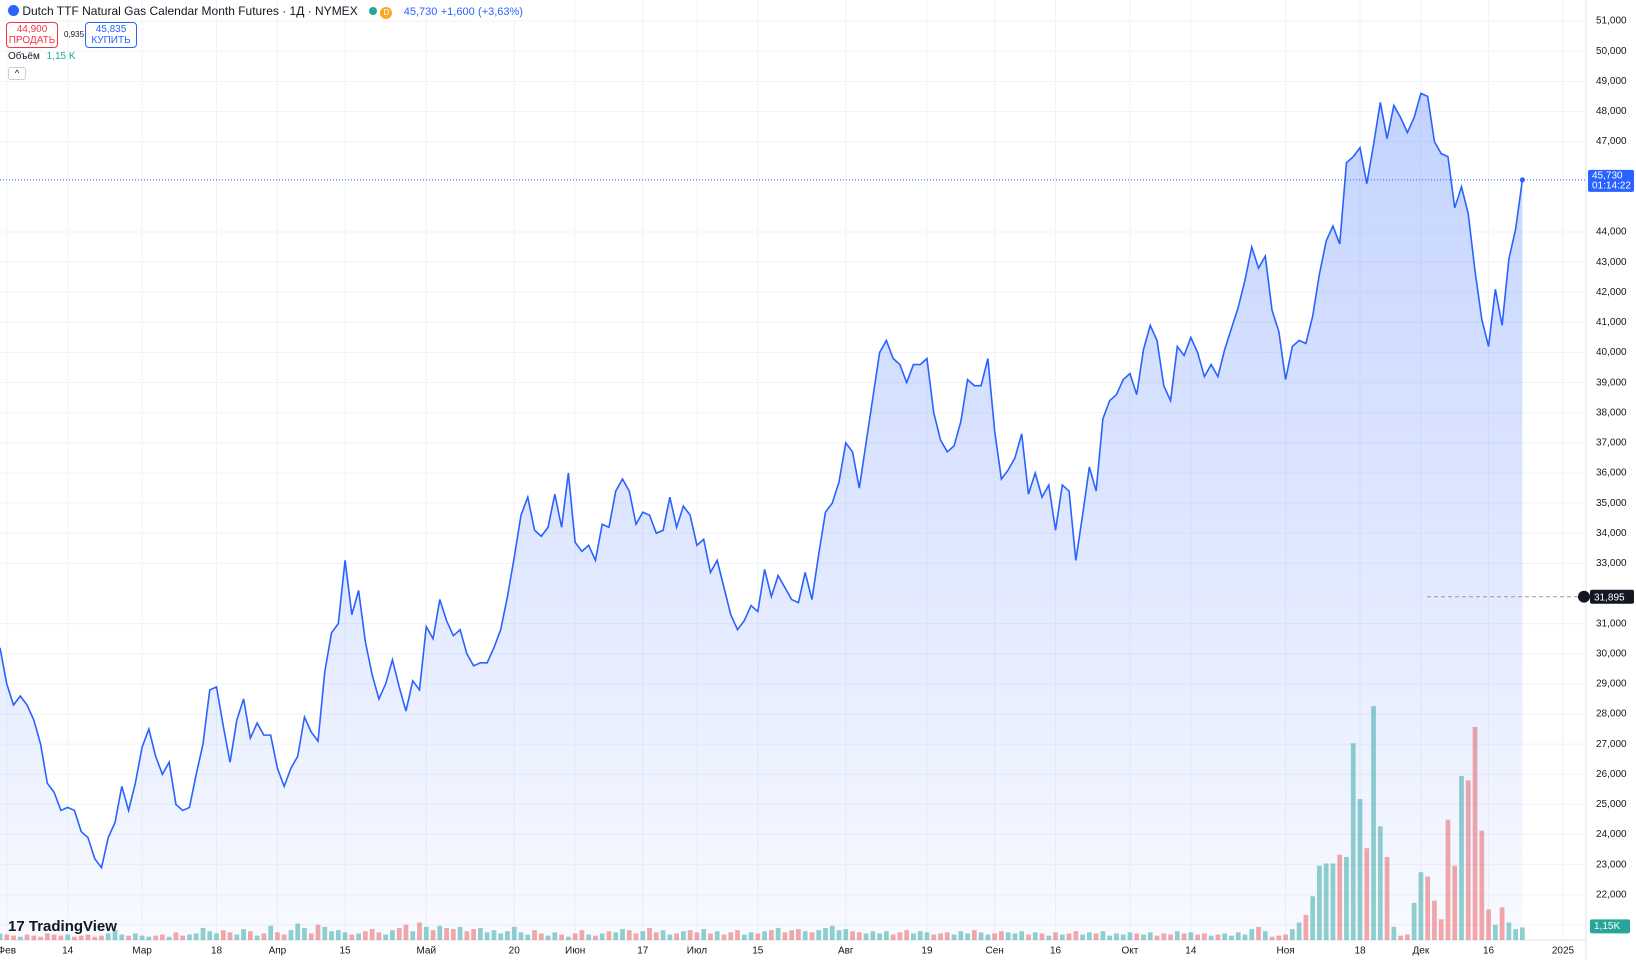 The width and height of the screenshot is (1636, 960). I want to click on volume-badge-label: 1,15K, so click(1607, 926).